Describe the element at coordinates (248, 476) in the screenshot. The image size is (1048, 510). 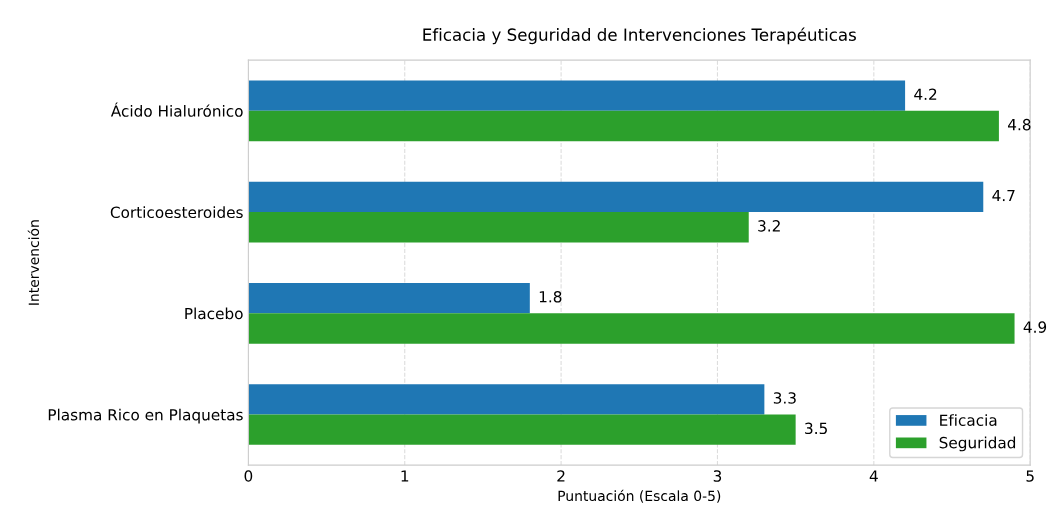
I see `x-tick-label: 0` at that location.